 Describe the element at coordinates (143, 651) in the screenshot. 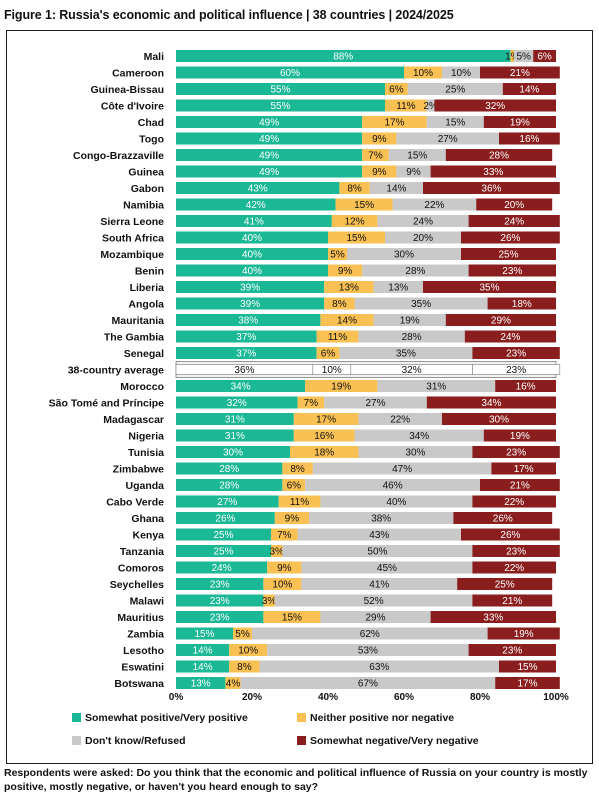

I see `category-label: Lesotho` at that location.